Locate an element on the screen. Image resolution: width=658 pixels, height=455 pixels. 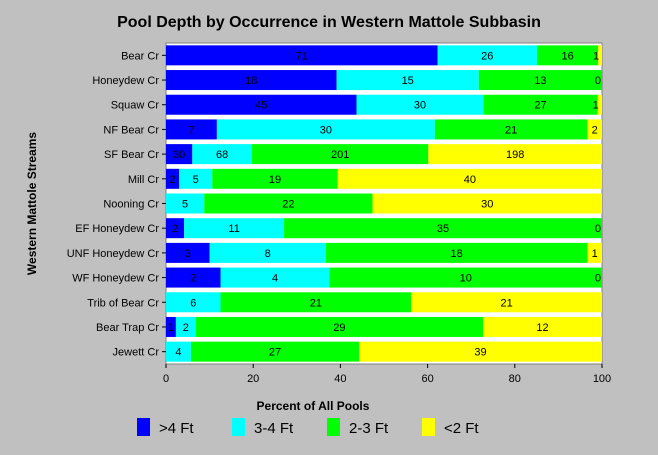
data-label: 35 is located at coordinates (443, 229).